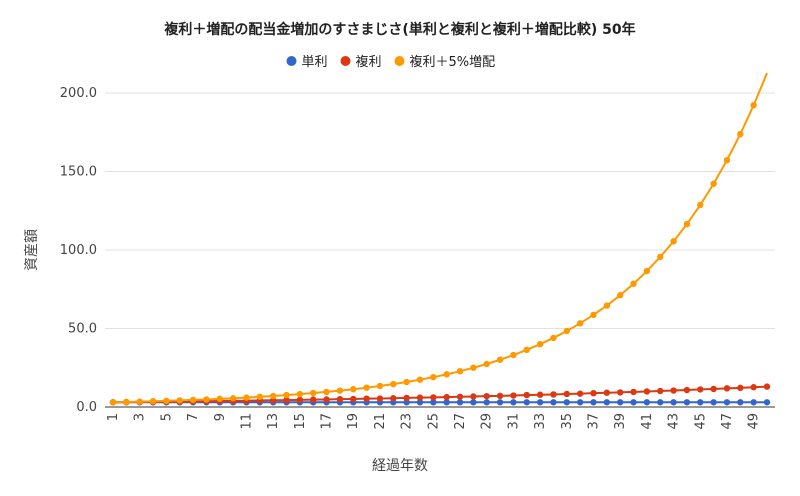  What do you see at coordinates (487, 421) in the screenshot?
I see `x-tick-label: 29` at bounding box center [487, 421].